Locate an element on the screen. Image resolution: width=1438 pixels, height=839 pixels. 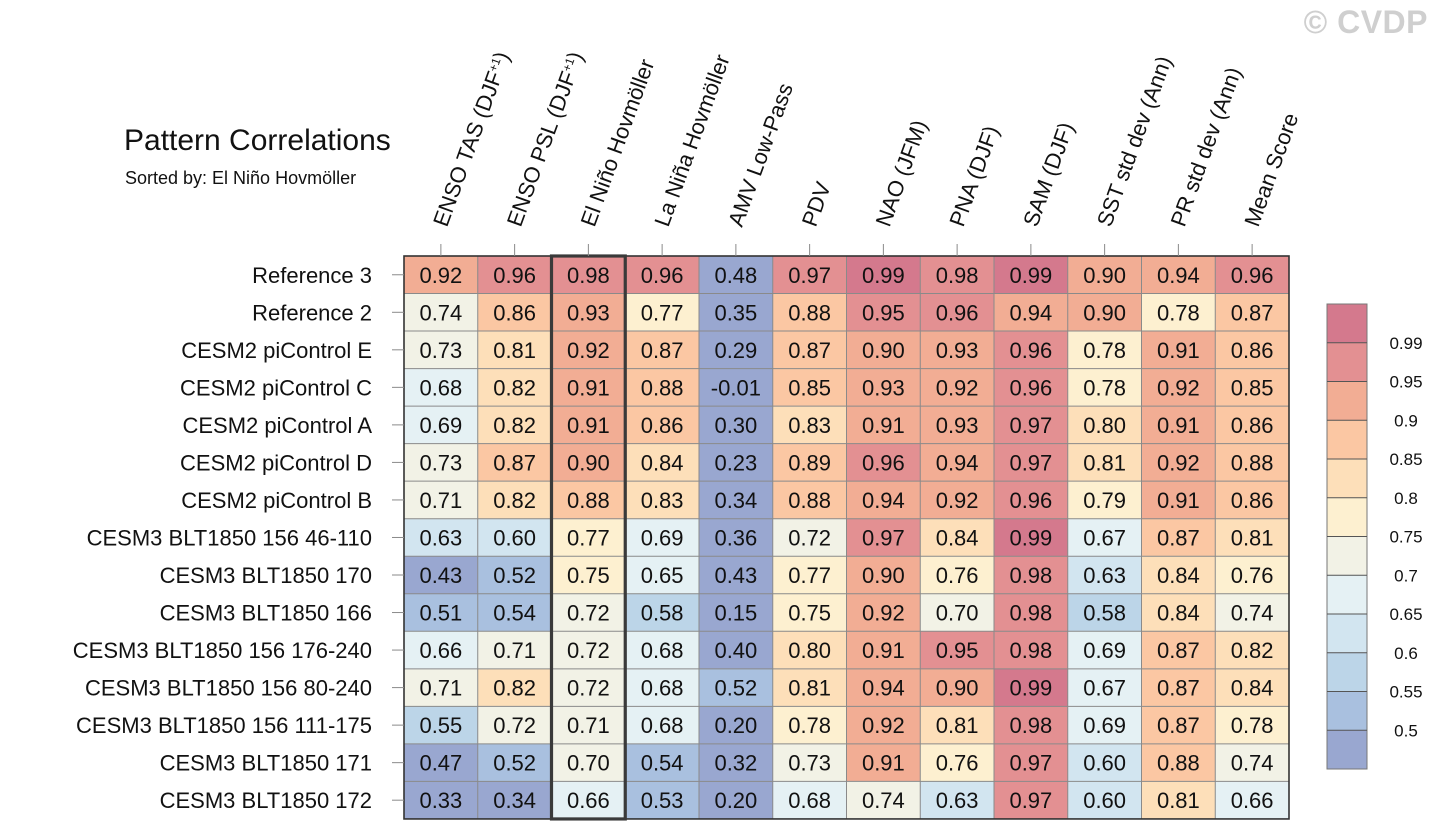
row-label: CESM3 BLT1850 166 is located at coordinates (266, 613).